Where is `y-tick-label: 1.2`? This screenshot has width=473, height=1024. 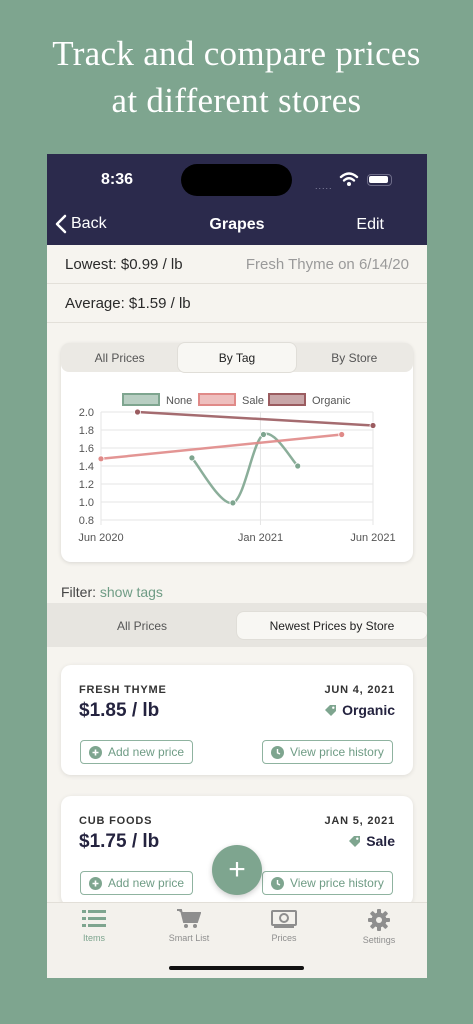 y-tick-label: 1.2 is located at coordinates (86, 485).